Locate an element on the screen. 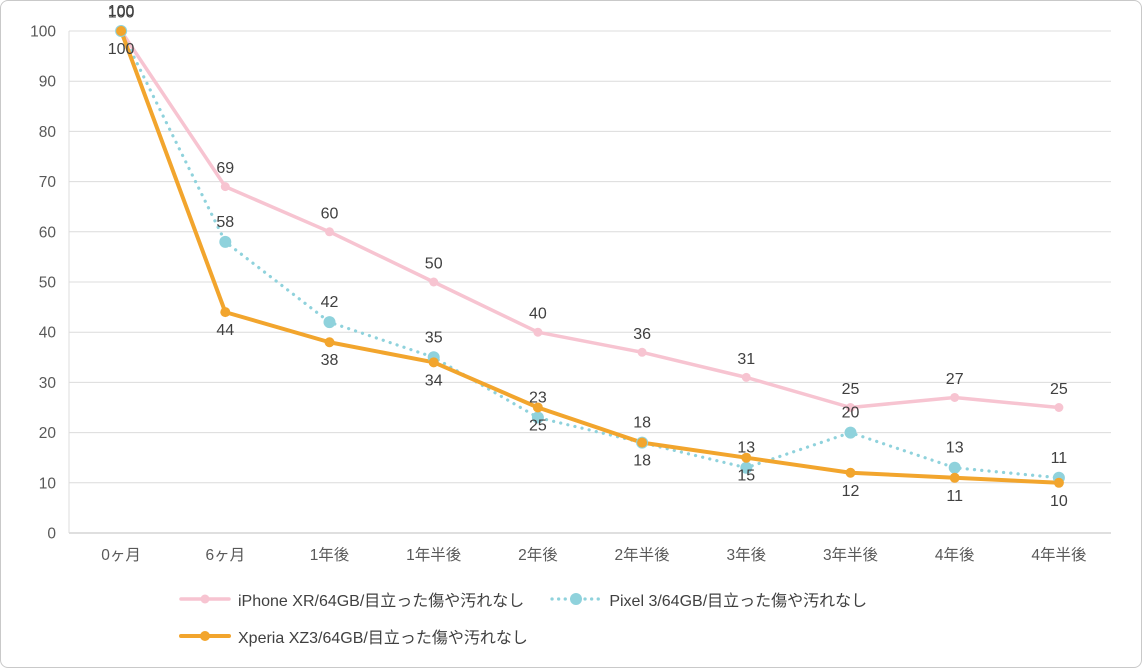 The width and height of the screenshot is (1142, 668). x-axis-label: 1年後 is located at coordinates (330, 555).